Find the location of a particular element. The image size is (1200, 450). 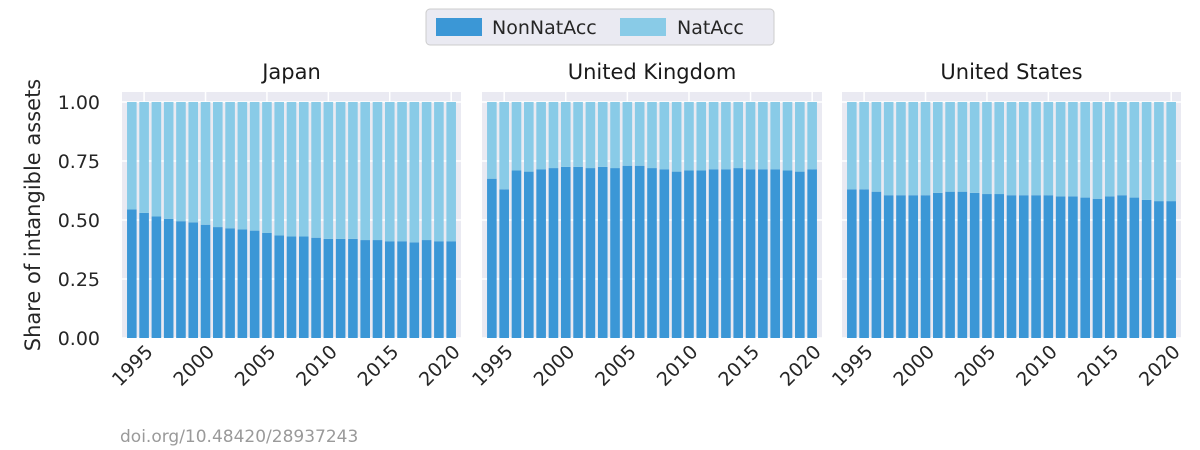

y-tick-label: 0.00 is located at coordinates (79, 339).